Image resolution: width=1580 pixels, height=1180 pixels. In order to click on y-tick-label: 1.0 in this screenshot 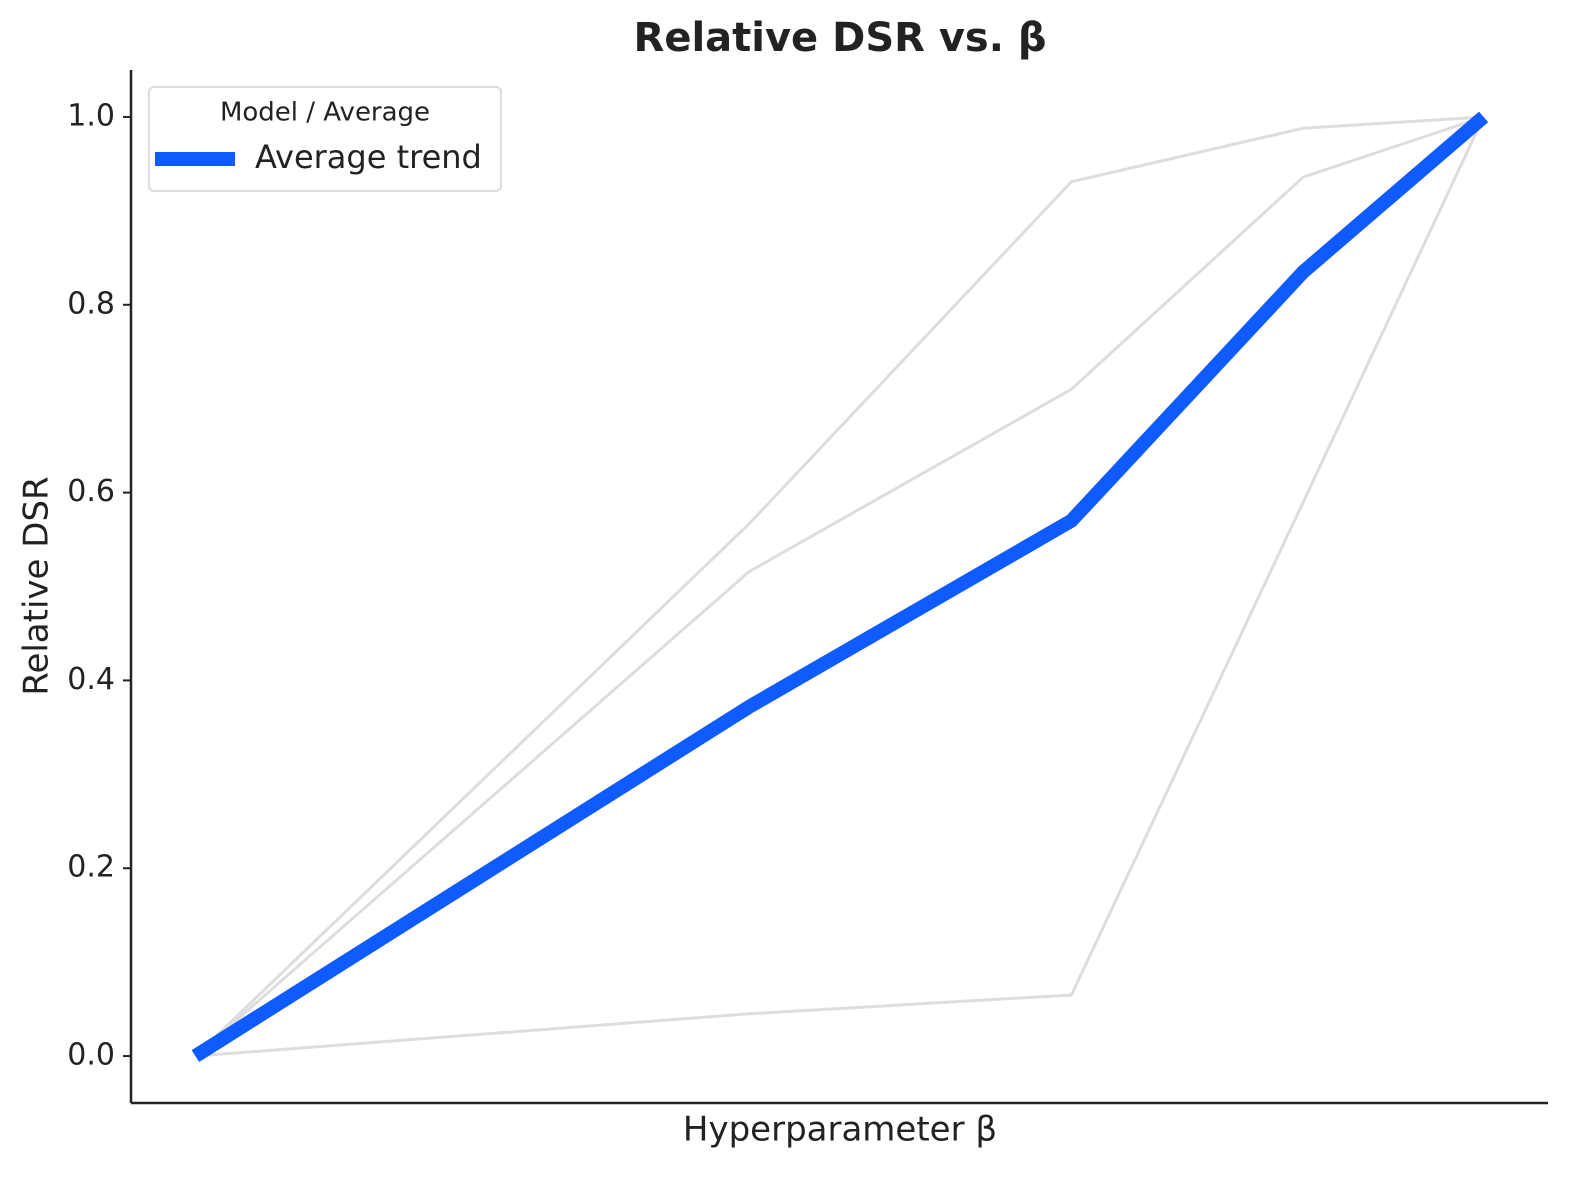, I will do `click(91, 115)`.